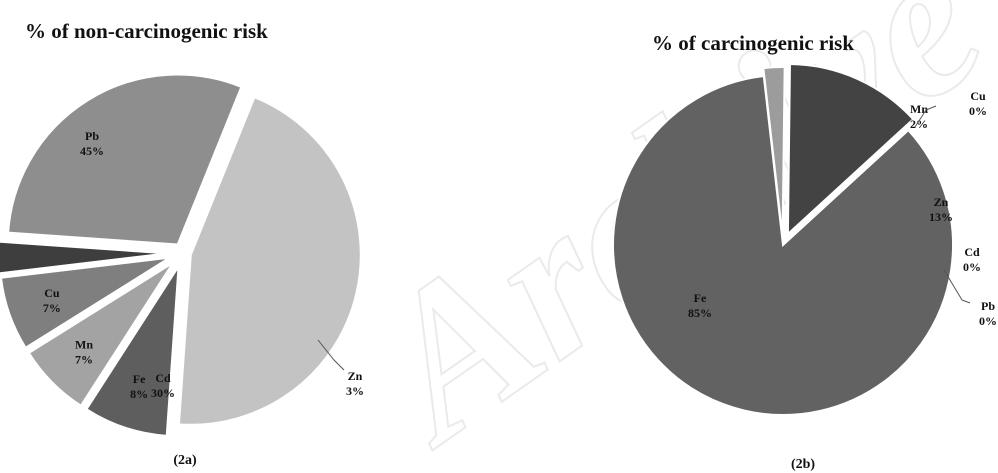  Describe the element at coordinates (146, 31) in the screenshot. I see `chart-title-non-carcinogenic: % of non-carcinogenic risk` at that location.